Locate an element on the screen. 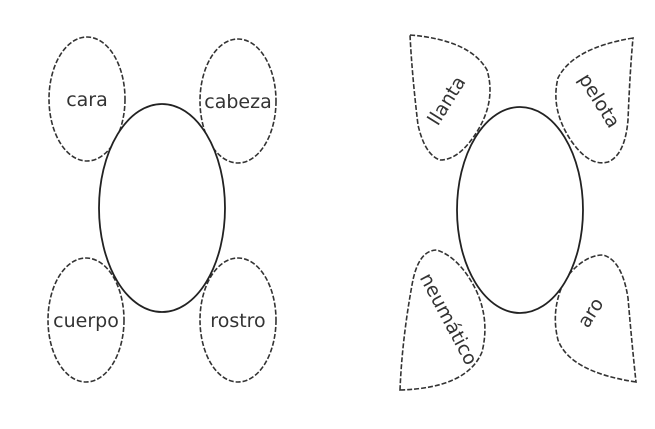  right-bottom-right-leaf is located at coordinates (595, 318).